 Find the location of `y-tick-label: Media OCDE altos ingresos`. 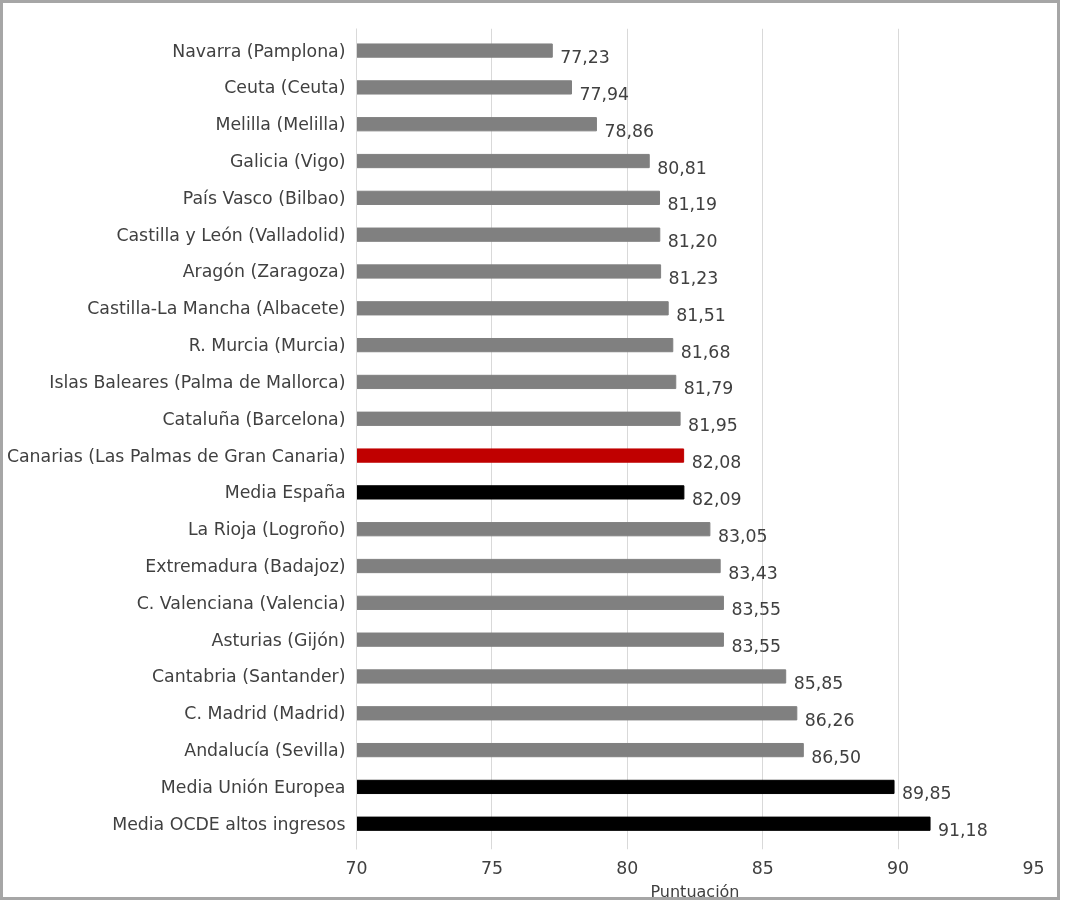

y-tick-label: Media OCDE altos ingresos is located at coordinates (229, 823).